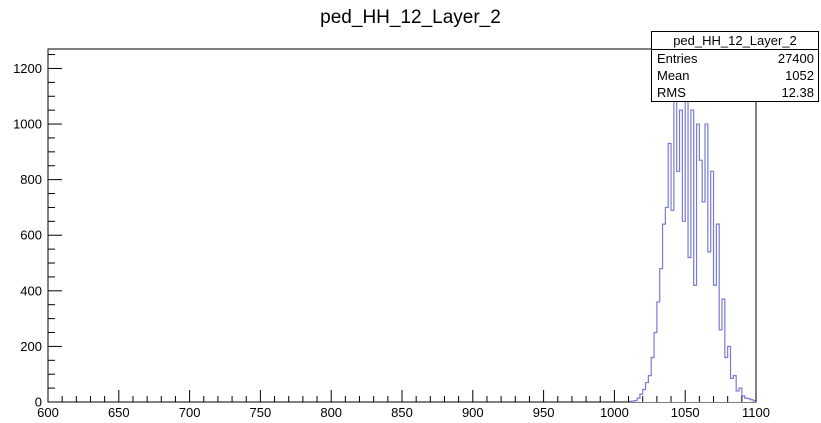  I want to click on x-tick-label: 1100, so click(756, 412).